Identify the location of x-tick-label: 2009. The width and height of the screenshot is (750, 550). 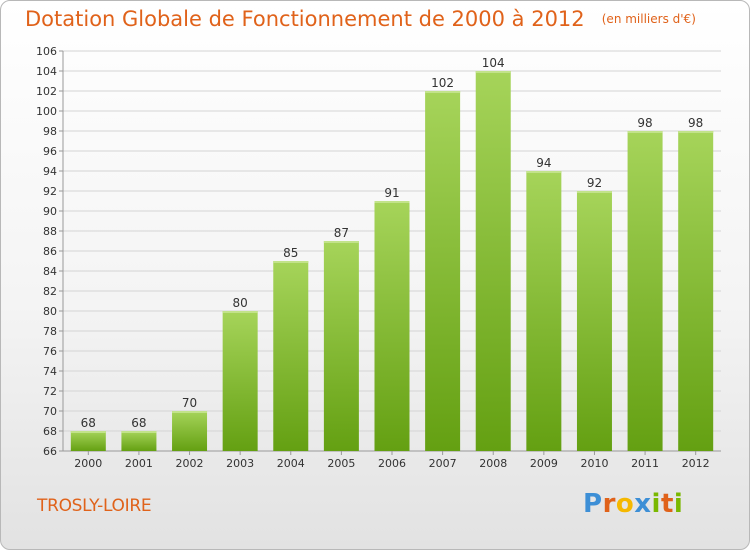
(544, 463).